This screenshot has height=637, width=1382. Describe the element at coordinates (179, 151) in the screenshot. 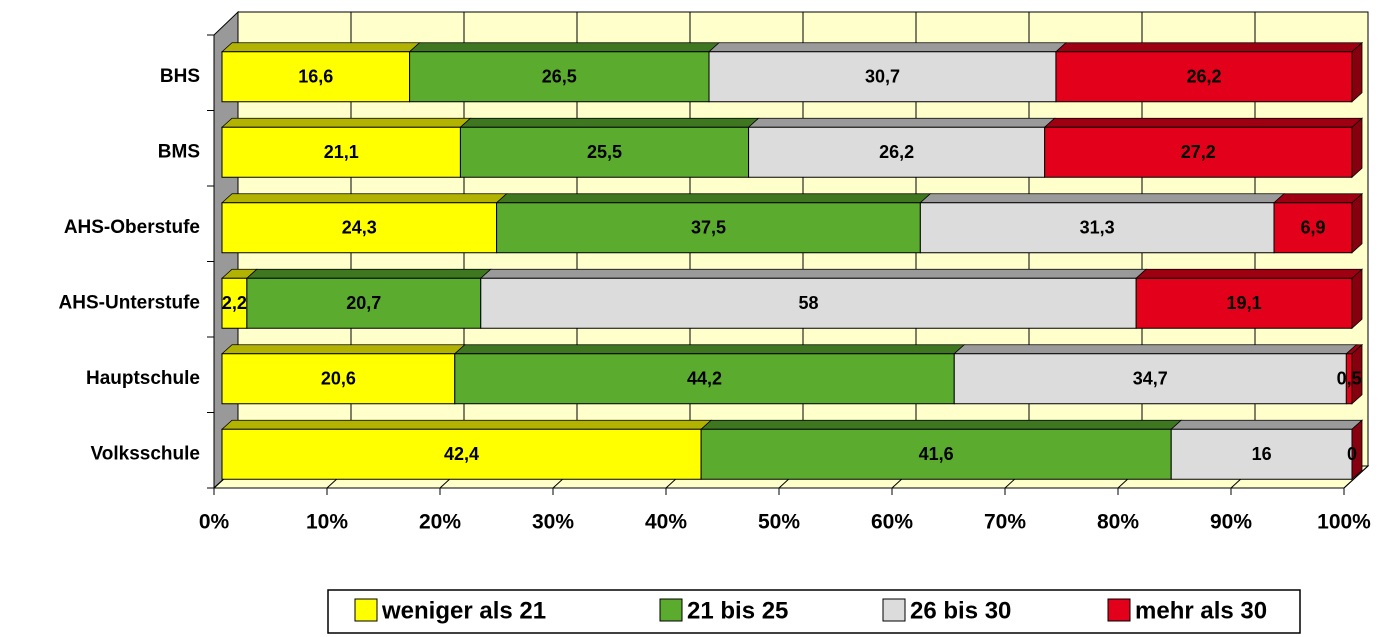

I see `y-tick-label: BMS` at that location.